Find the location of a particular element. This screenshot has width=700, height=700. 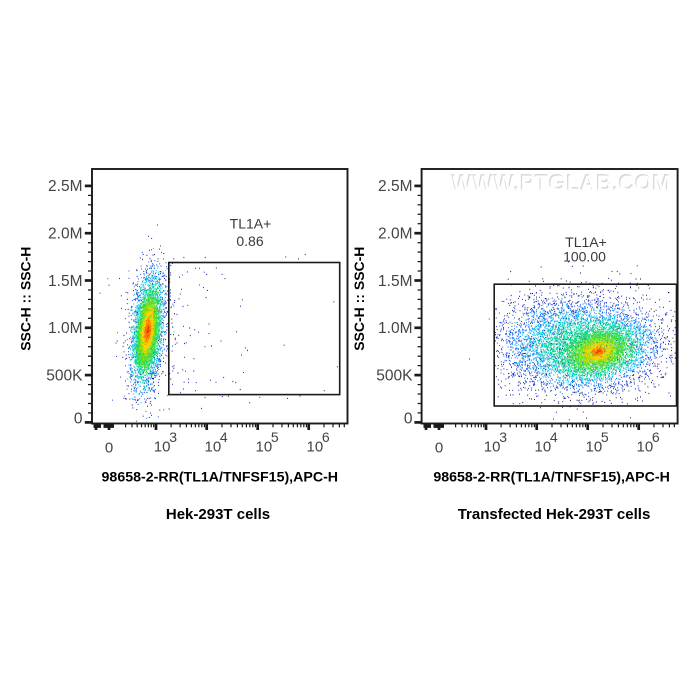

svg-text: Hek-293T cells is located at coordinates (218, 514).